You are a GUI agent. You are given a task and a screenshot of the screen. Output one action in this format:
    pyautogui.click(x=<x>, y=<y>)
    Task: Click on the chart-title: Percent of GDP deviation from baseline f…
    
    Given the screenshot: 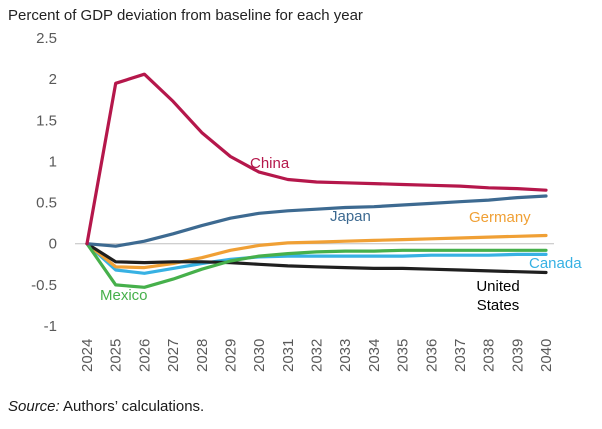 What is the action you would take?
    pyautogui.click(x=185, y=15)
    